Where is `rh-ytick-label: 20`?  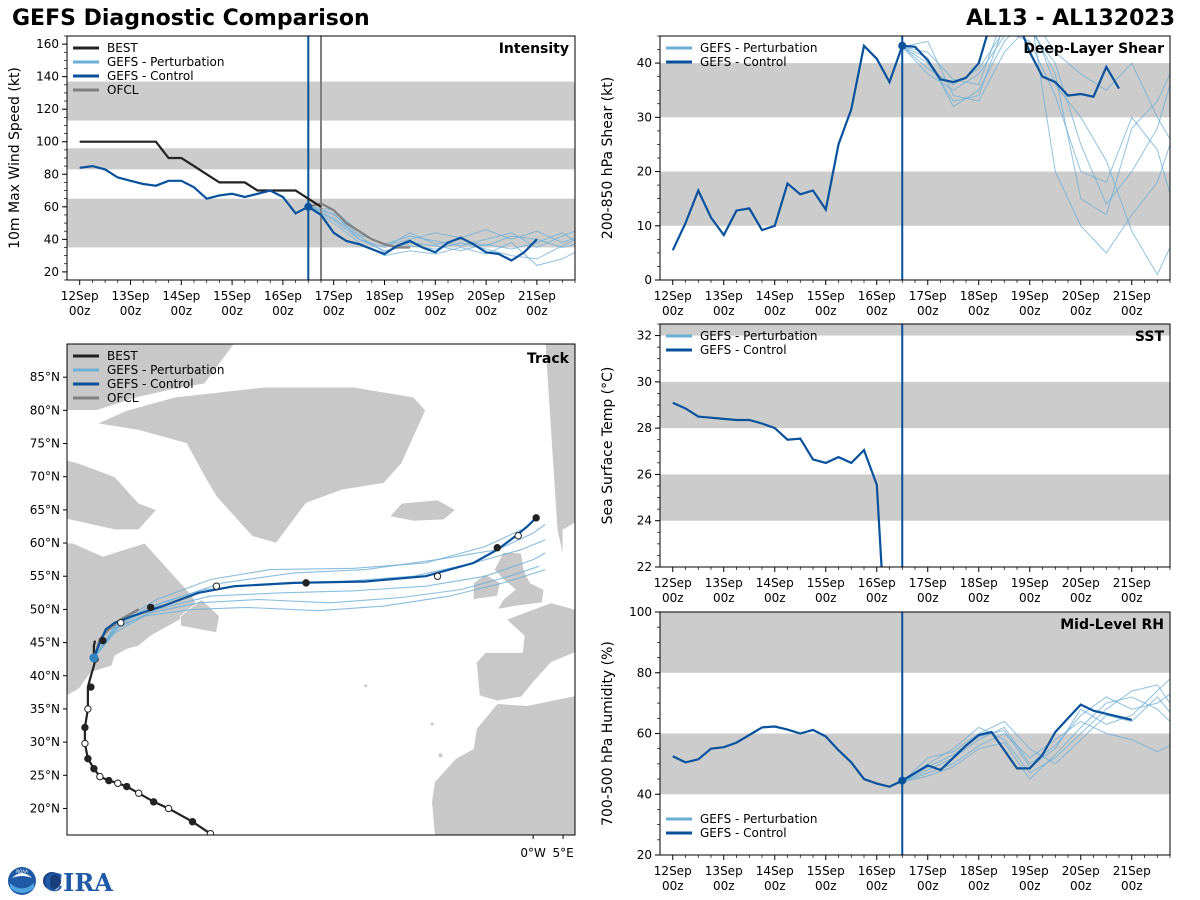
rh-ytick-label: 20 is located at coordinates (644, 855).